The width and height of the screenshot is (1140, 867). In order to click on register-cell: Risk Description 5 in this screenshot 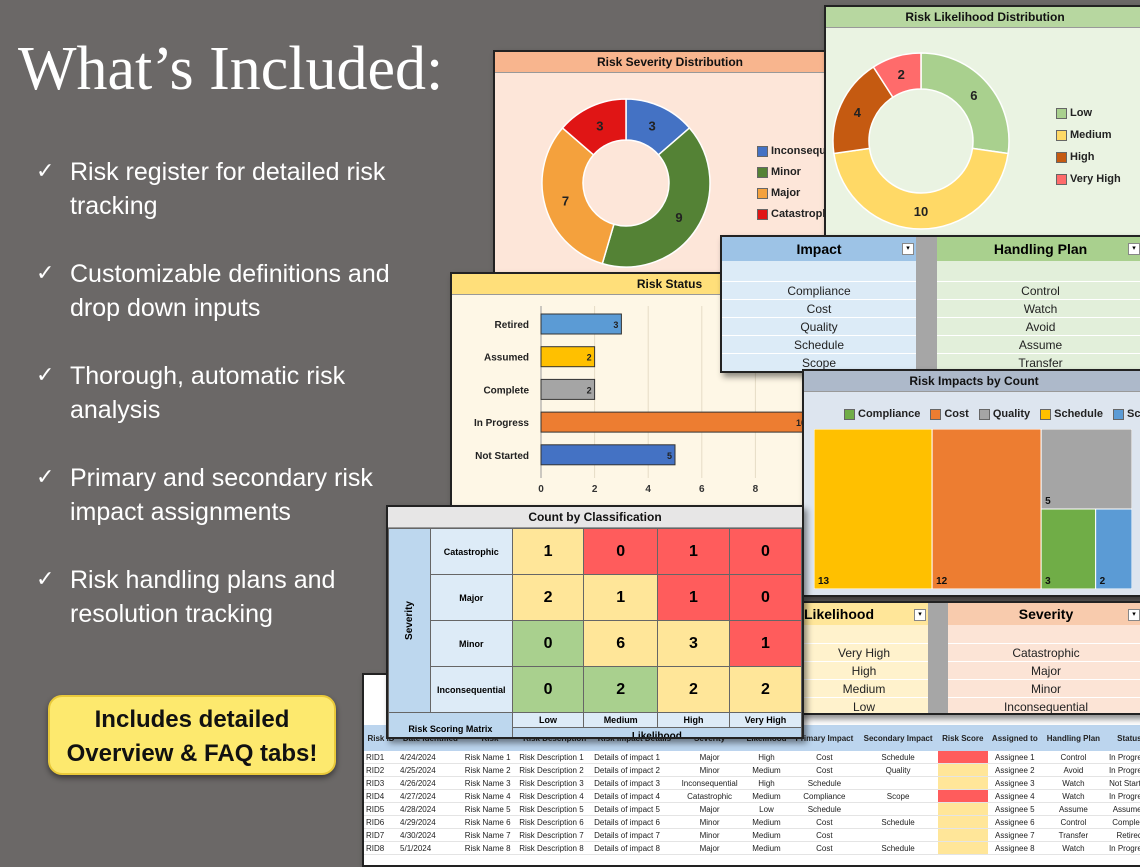, I will do `click(555, 809)`.